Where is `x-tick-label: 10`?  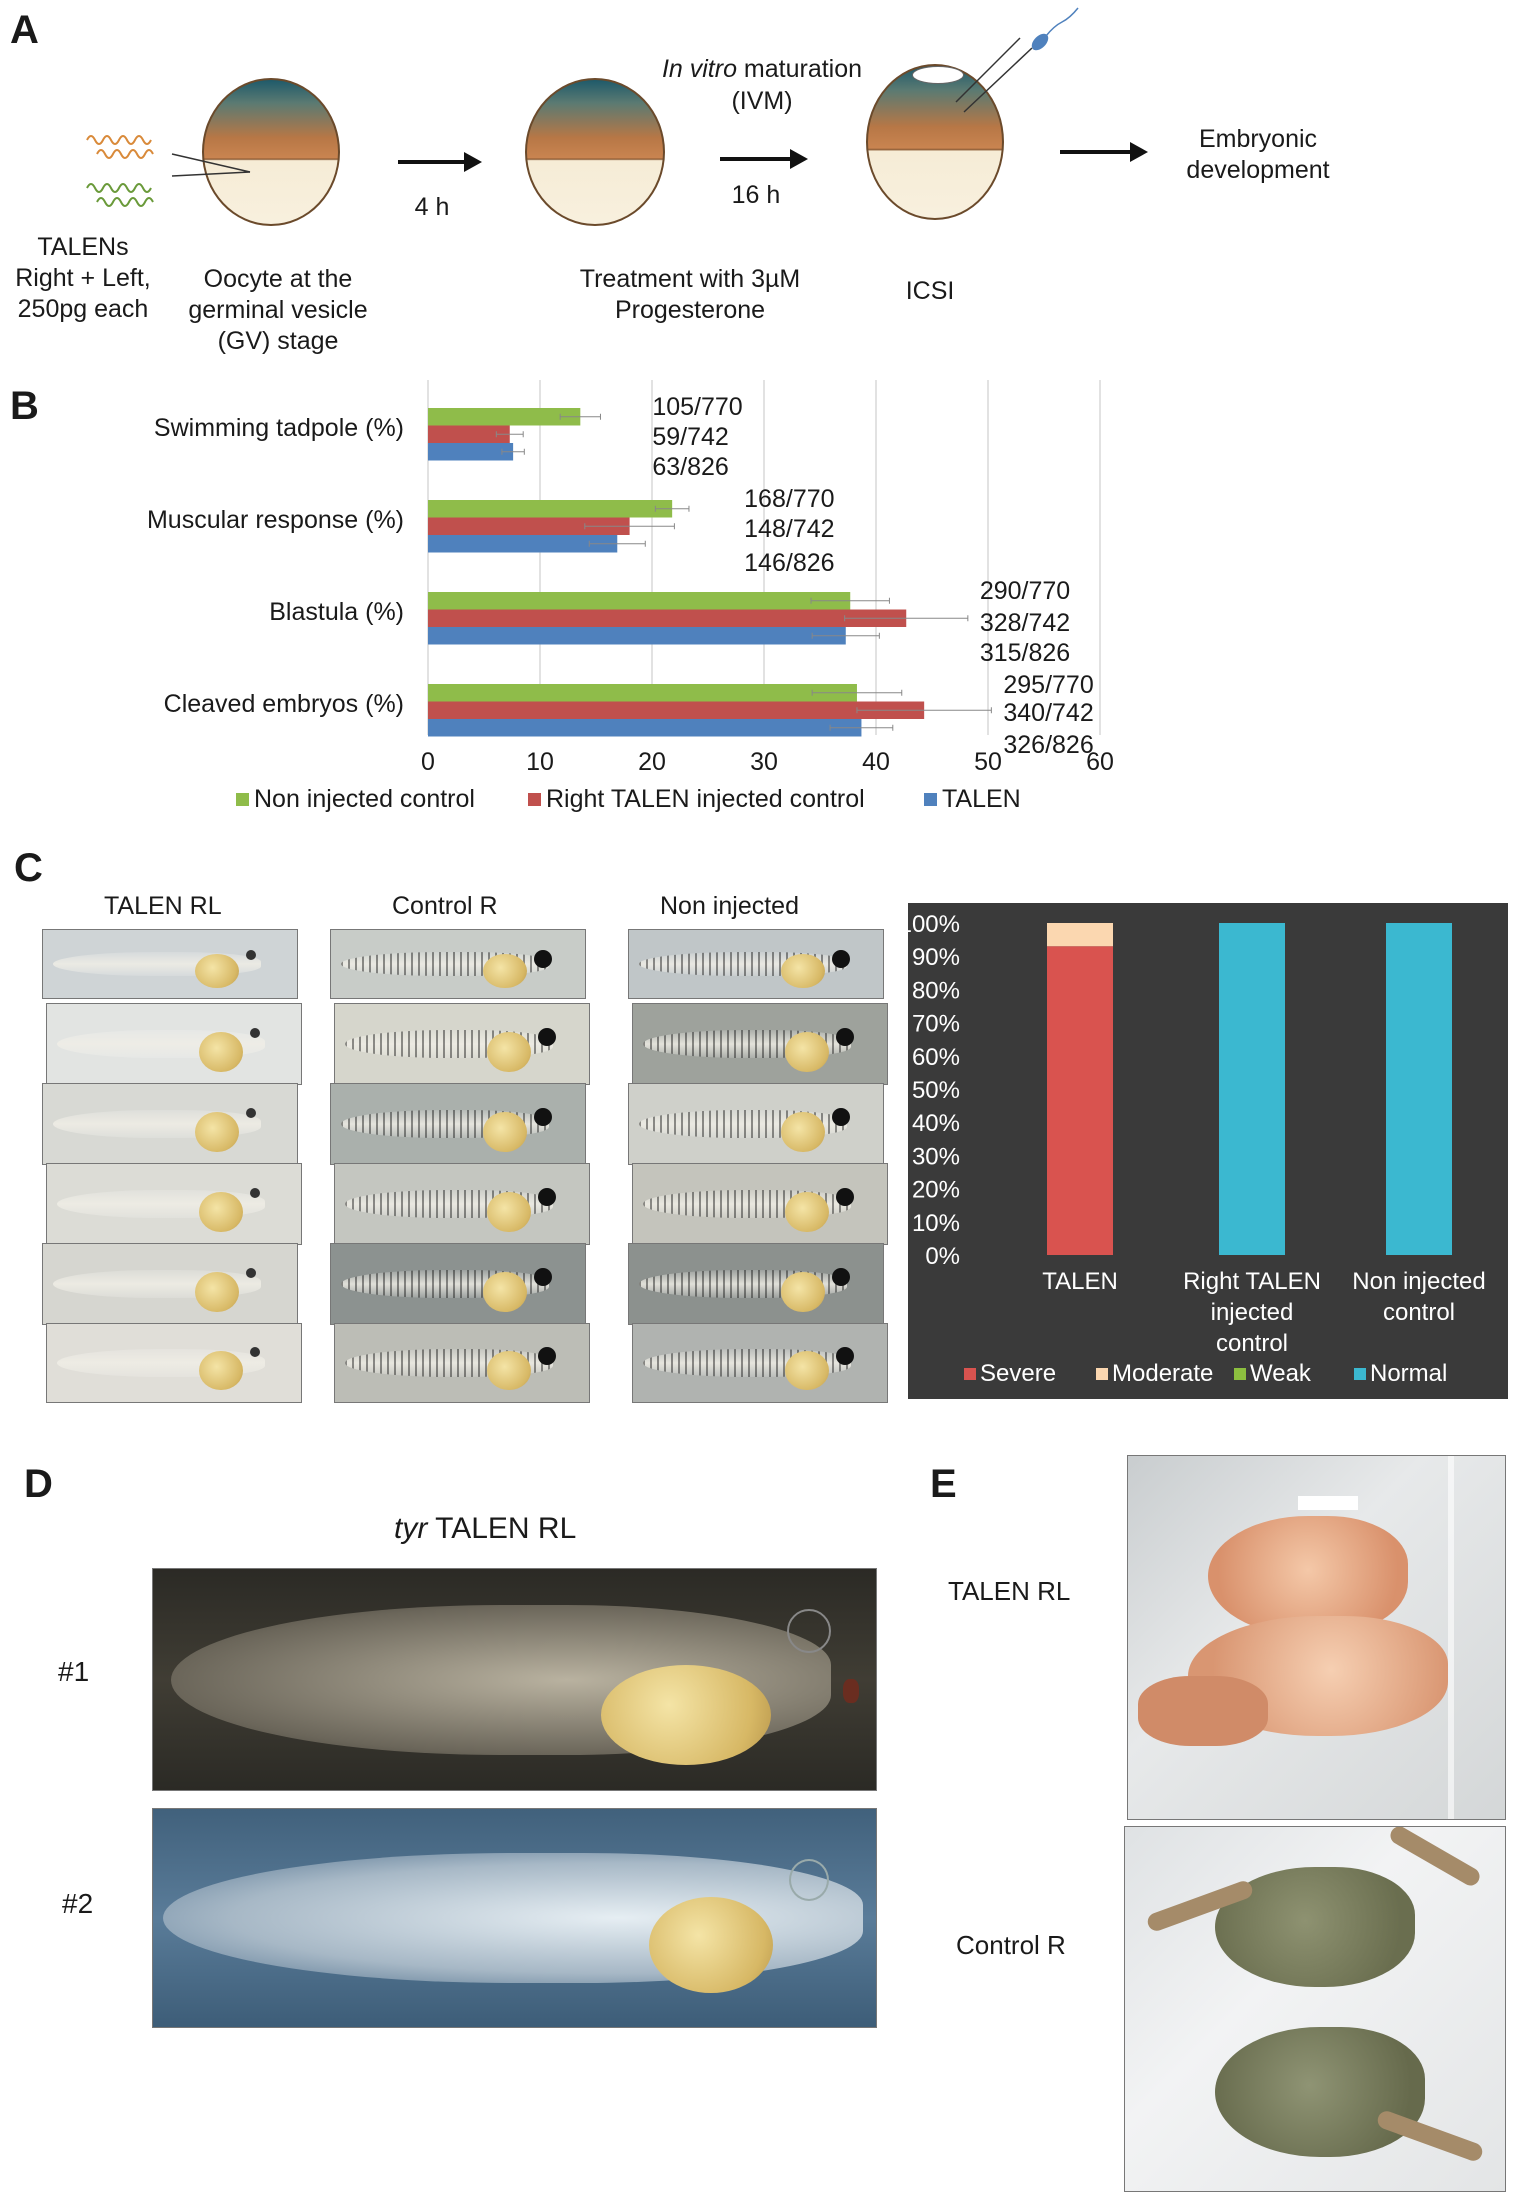
x-tick-label: 10 is located at coordinates (540, 762).